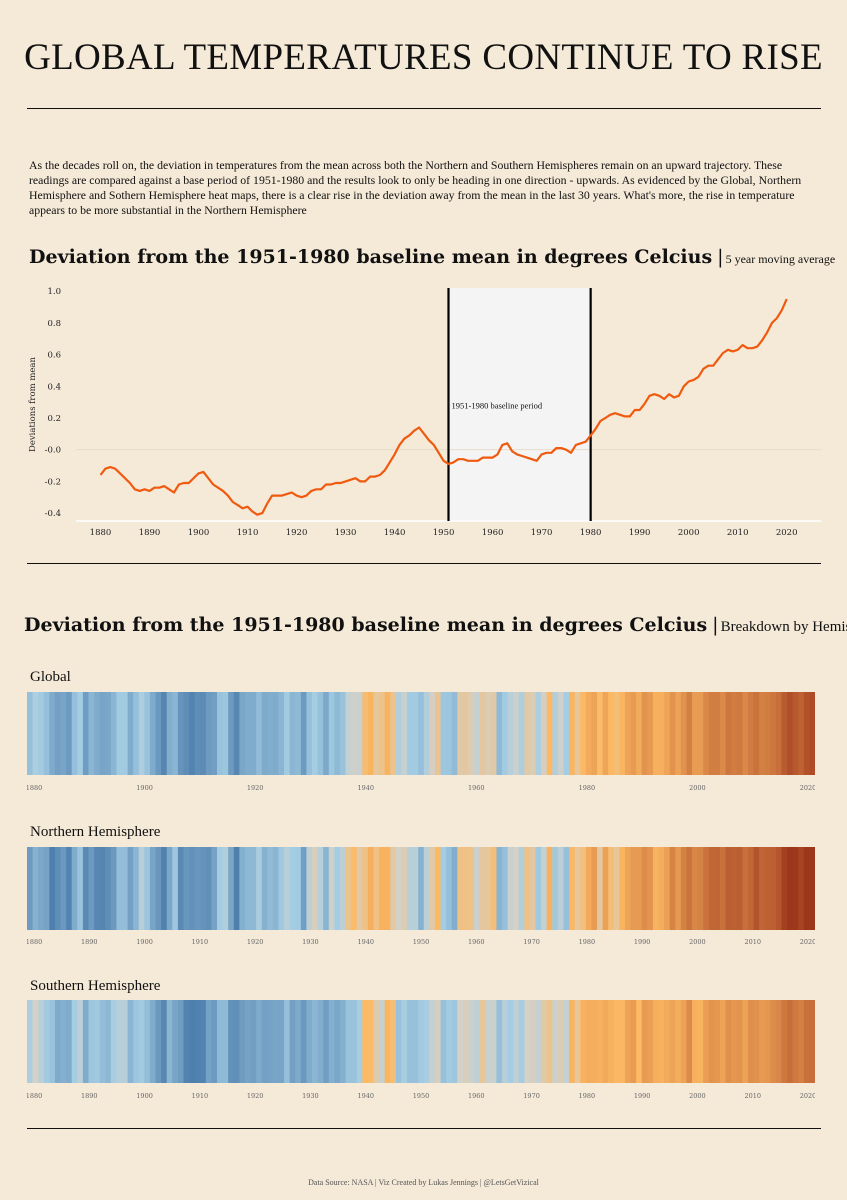  I want to click on stripe-1948, so click(410, 733).